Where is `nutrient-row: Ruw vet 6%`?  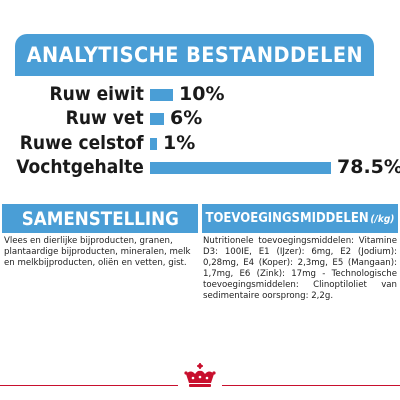 nutrient-row: Ruw vet 6% is located at coordinates (200, 118).